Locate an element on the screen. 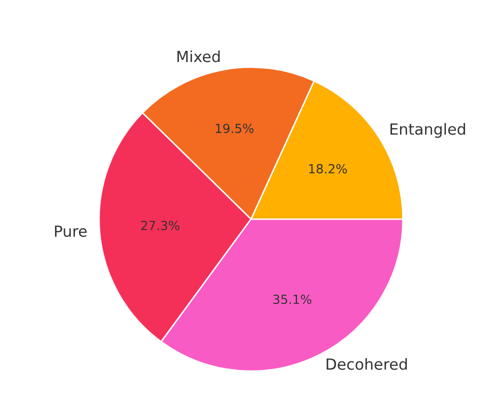 The height and width of the screenshot is (417, 501). data-label: 35.1% is located at coordinates (292, 299).